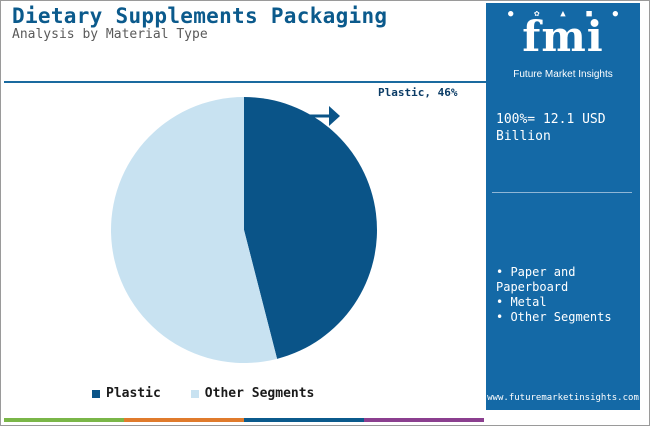 The height and width of the screenshot is (426, 650). Describe the element at coordinates (537, 14) in the screenshot. I see `leaf-icon: ✿` at that location.